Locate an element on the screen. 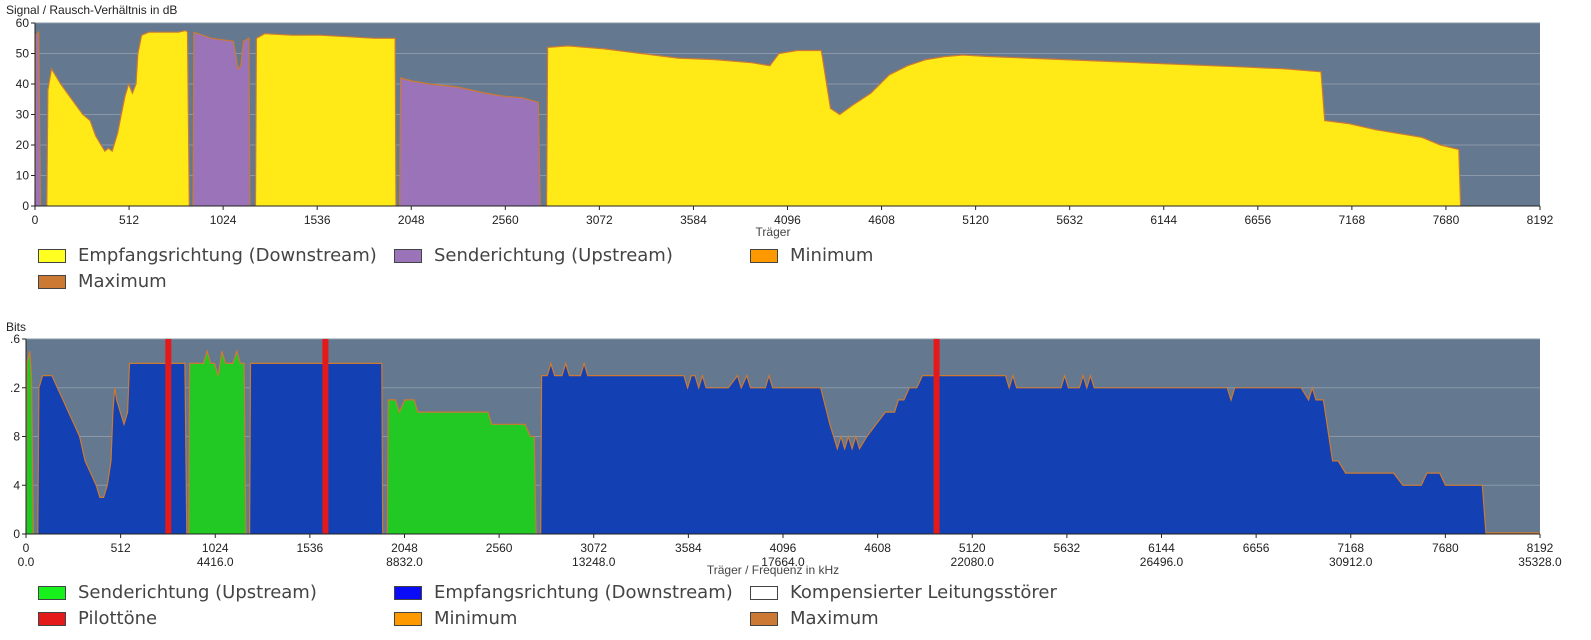 This screenshot has width=1591, height=640. legend-item-compensated: Kompensierter Leitungsstörer is located at coordinates (903, 592).